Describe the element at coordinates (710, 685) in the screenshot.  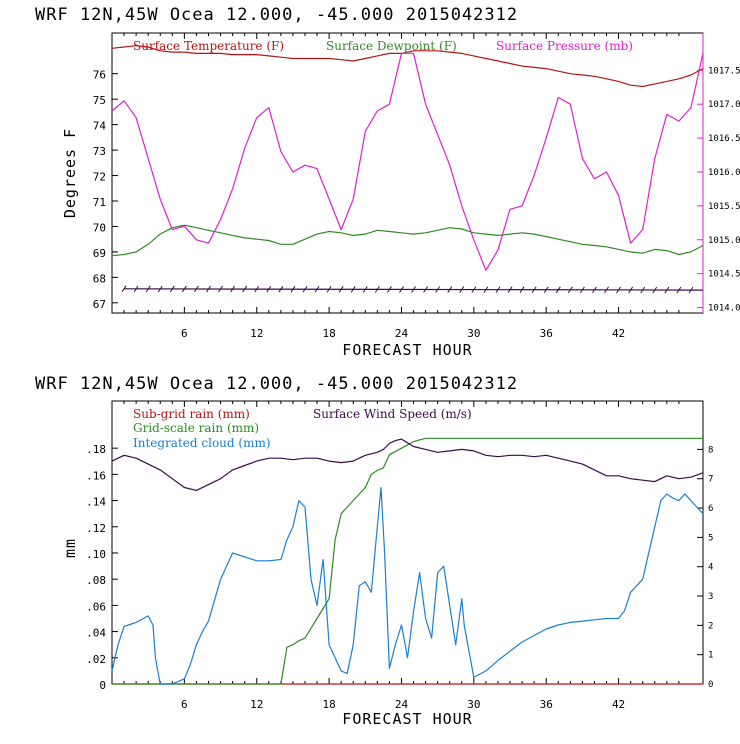
I see `y2-tick-label: 0` at that location.